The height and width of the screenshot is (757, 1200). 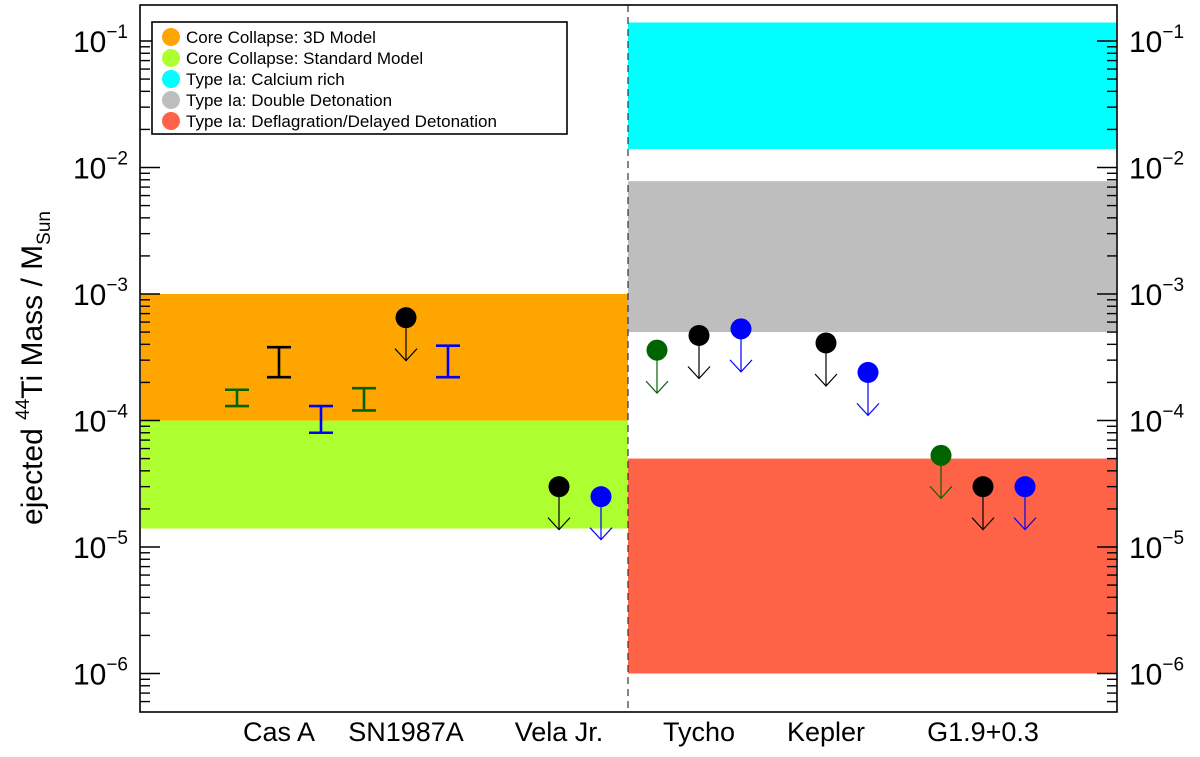 What do you see at coordinates (1156, 420) in the screenshot?
I see `y-tick-label-right: 10⁻⁴` at bounding box center [1156, 420].